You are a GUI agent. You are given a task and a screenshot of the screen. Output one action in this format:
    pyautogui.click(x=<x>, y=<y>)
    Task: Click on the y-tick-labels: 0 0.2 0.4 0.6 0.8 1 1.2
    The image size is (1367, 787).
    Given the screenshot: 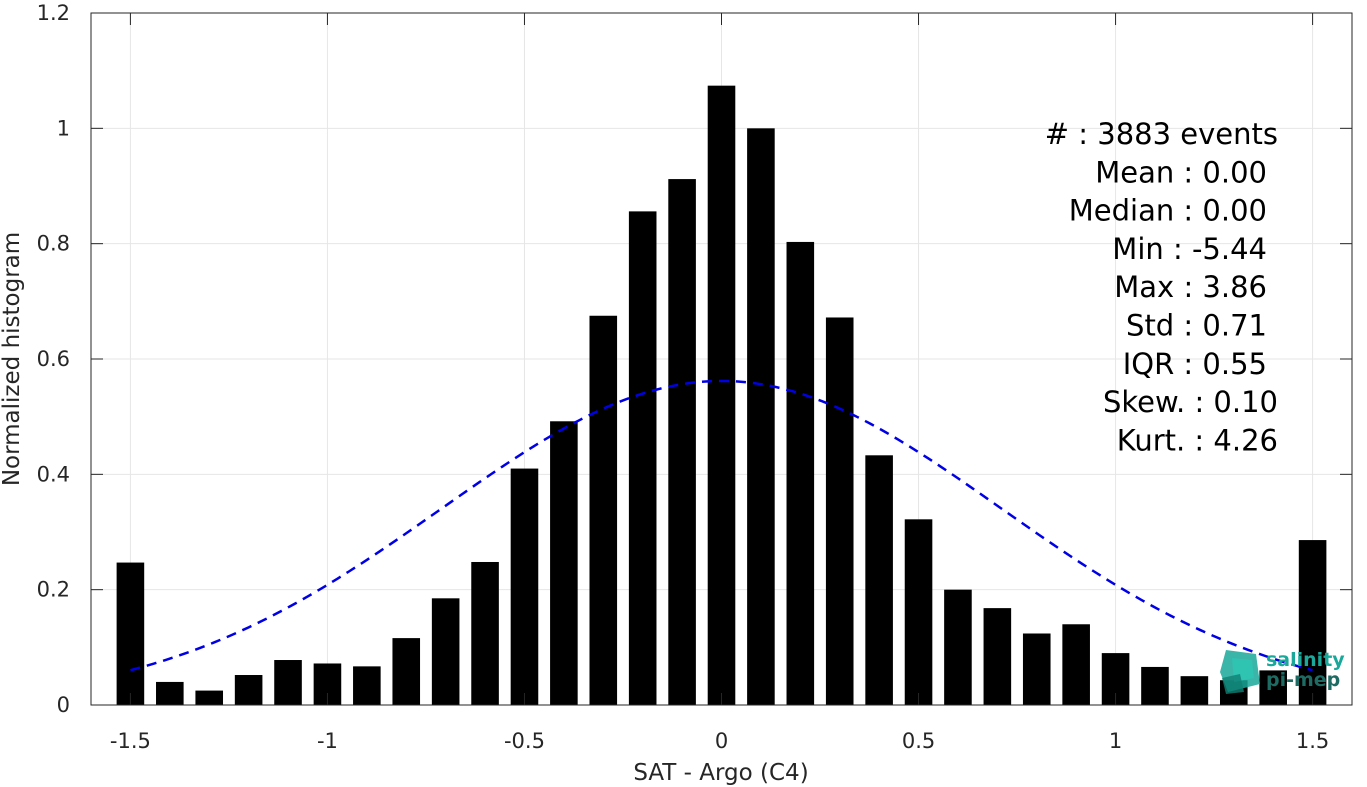 What is the action you would take?
    pyautogui.click(x=53, y=359)
    